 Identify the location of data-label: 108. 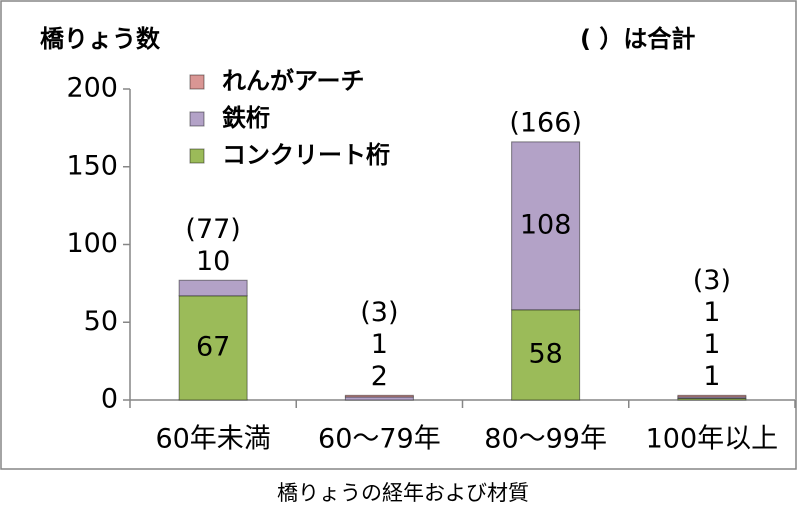
(546, 224).